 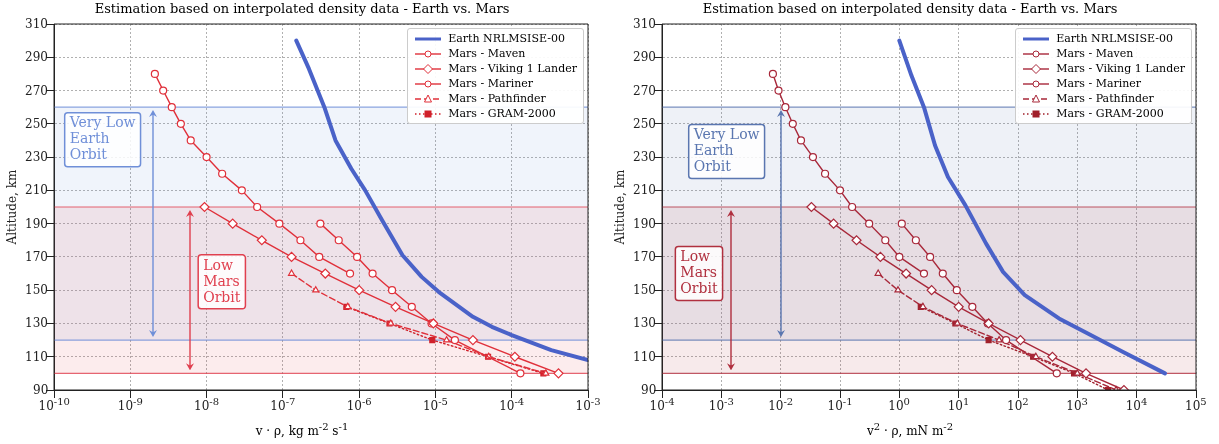 I want to click on x-tick-label: 10$^{0}$, so click(x=899, y=404).